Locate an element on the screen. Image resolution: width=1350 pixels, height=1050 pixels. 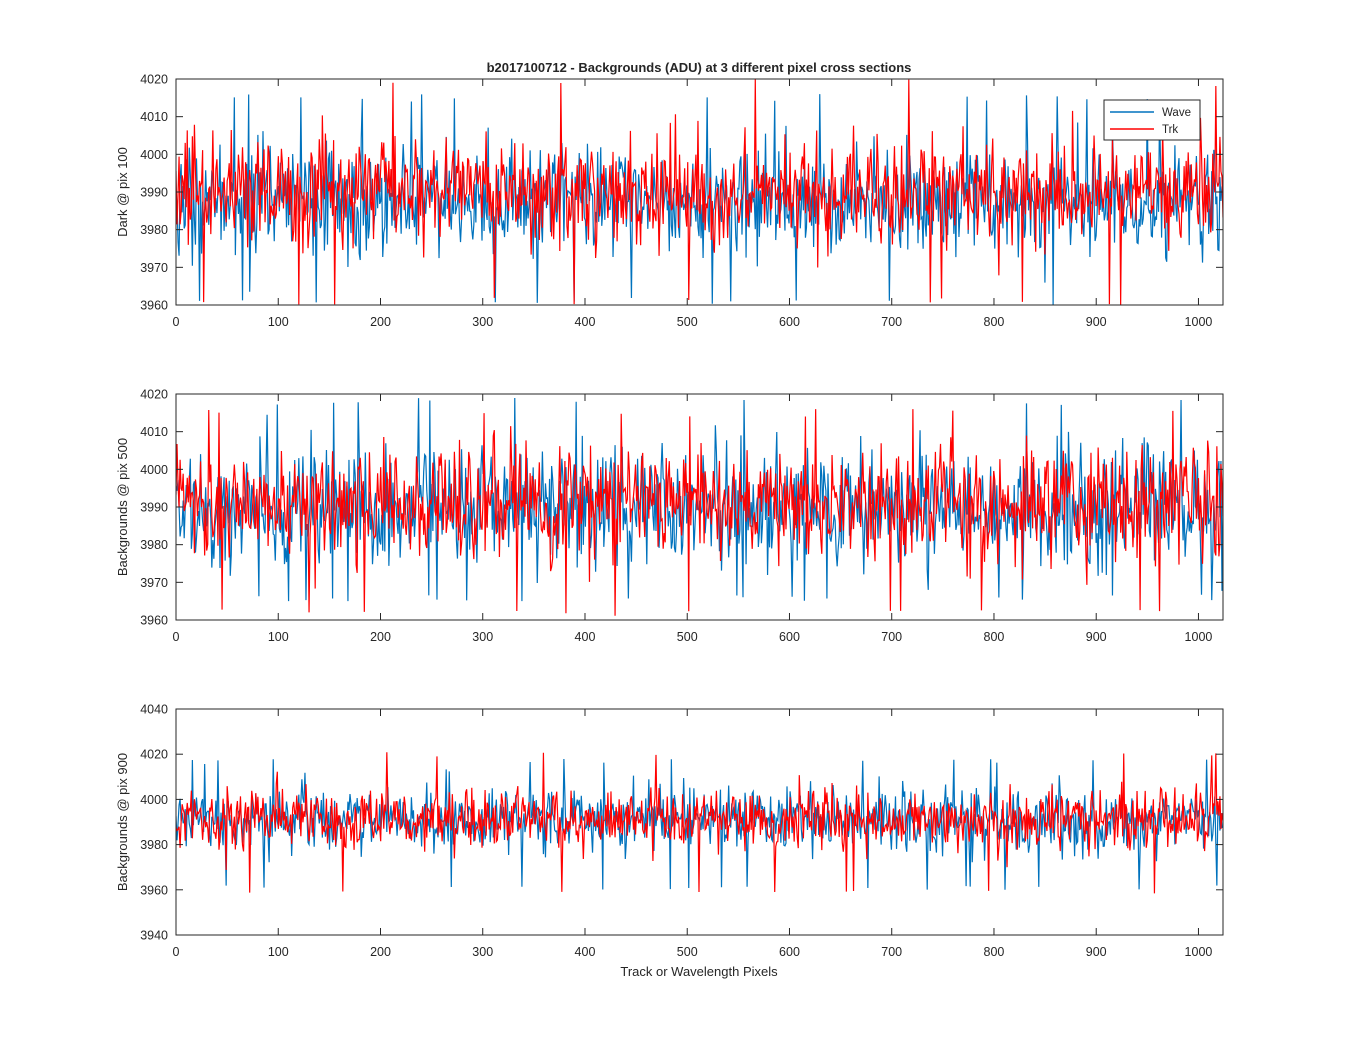
y-tick-label: 3940 is located at coordinates (154, 936).